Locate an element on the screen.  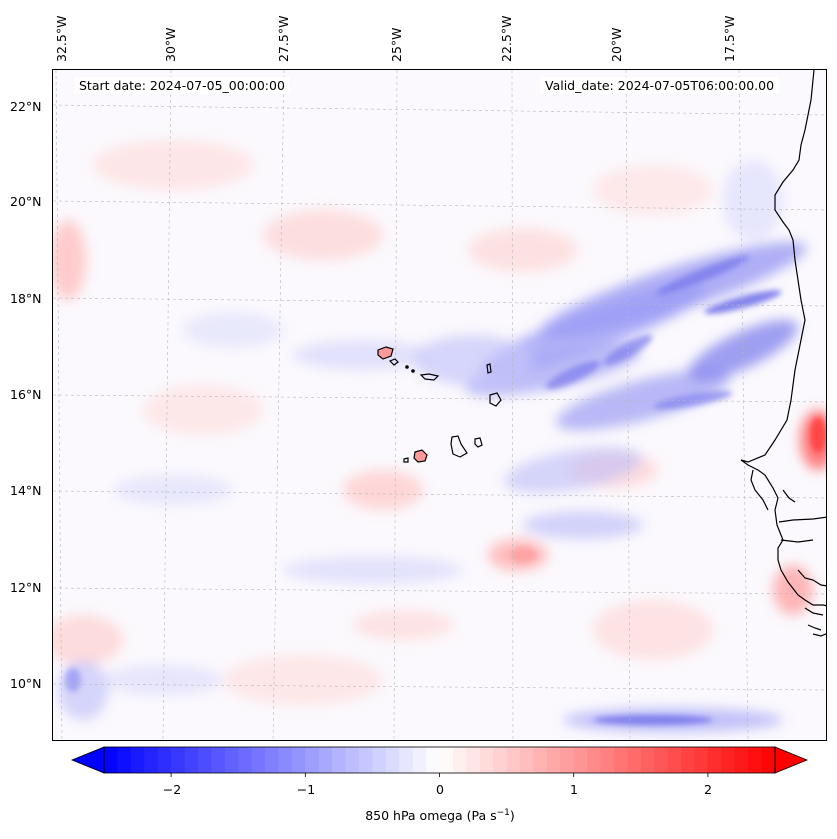
colorbar-extend-high is located at coordinates (791, 760).